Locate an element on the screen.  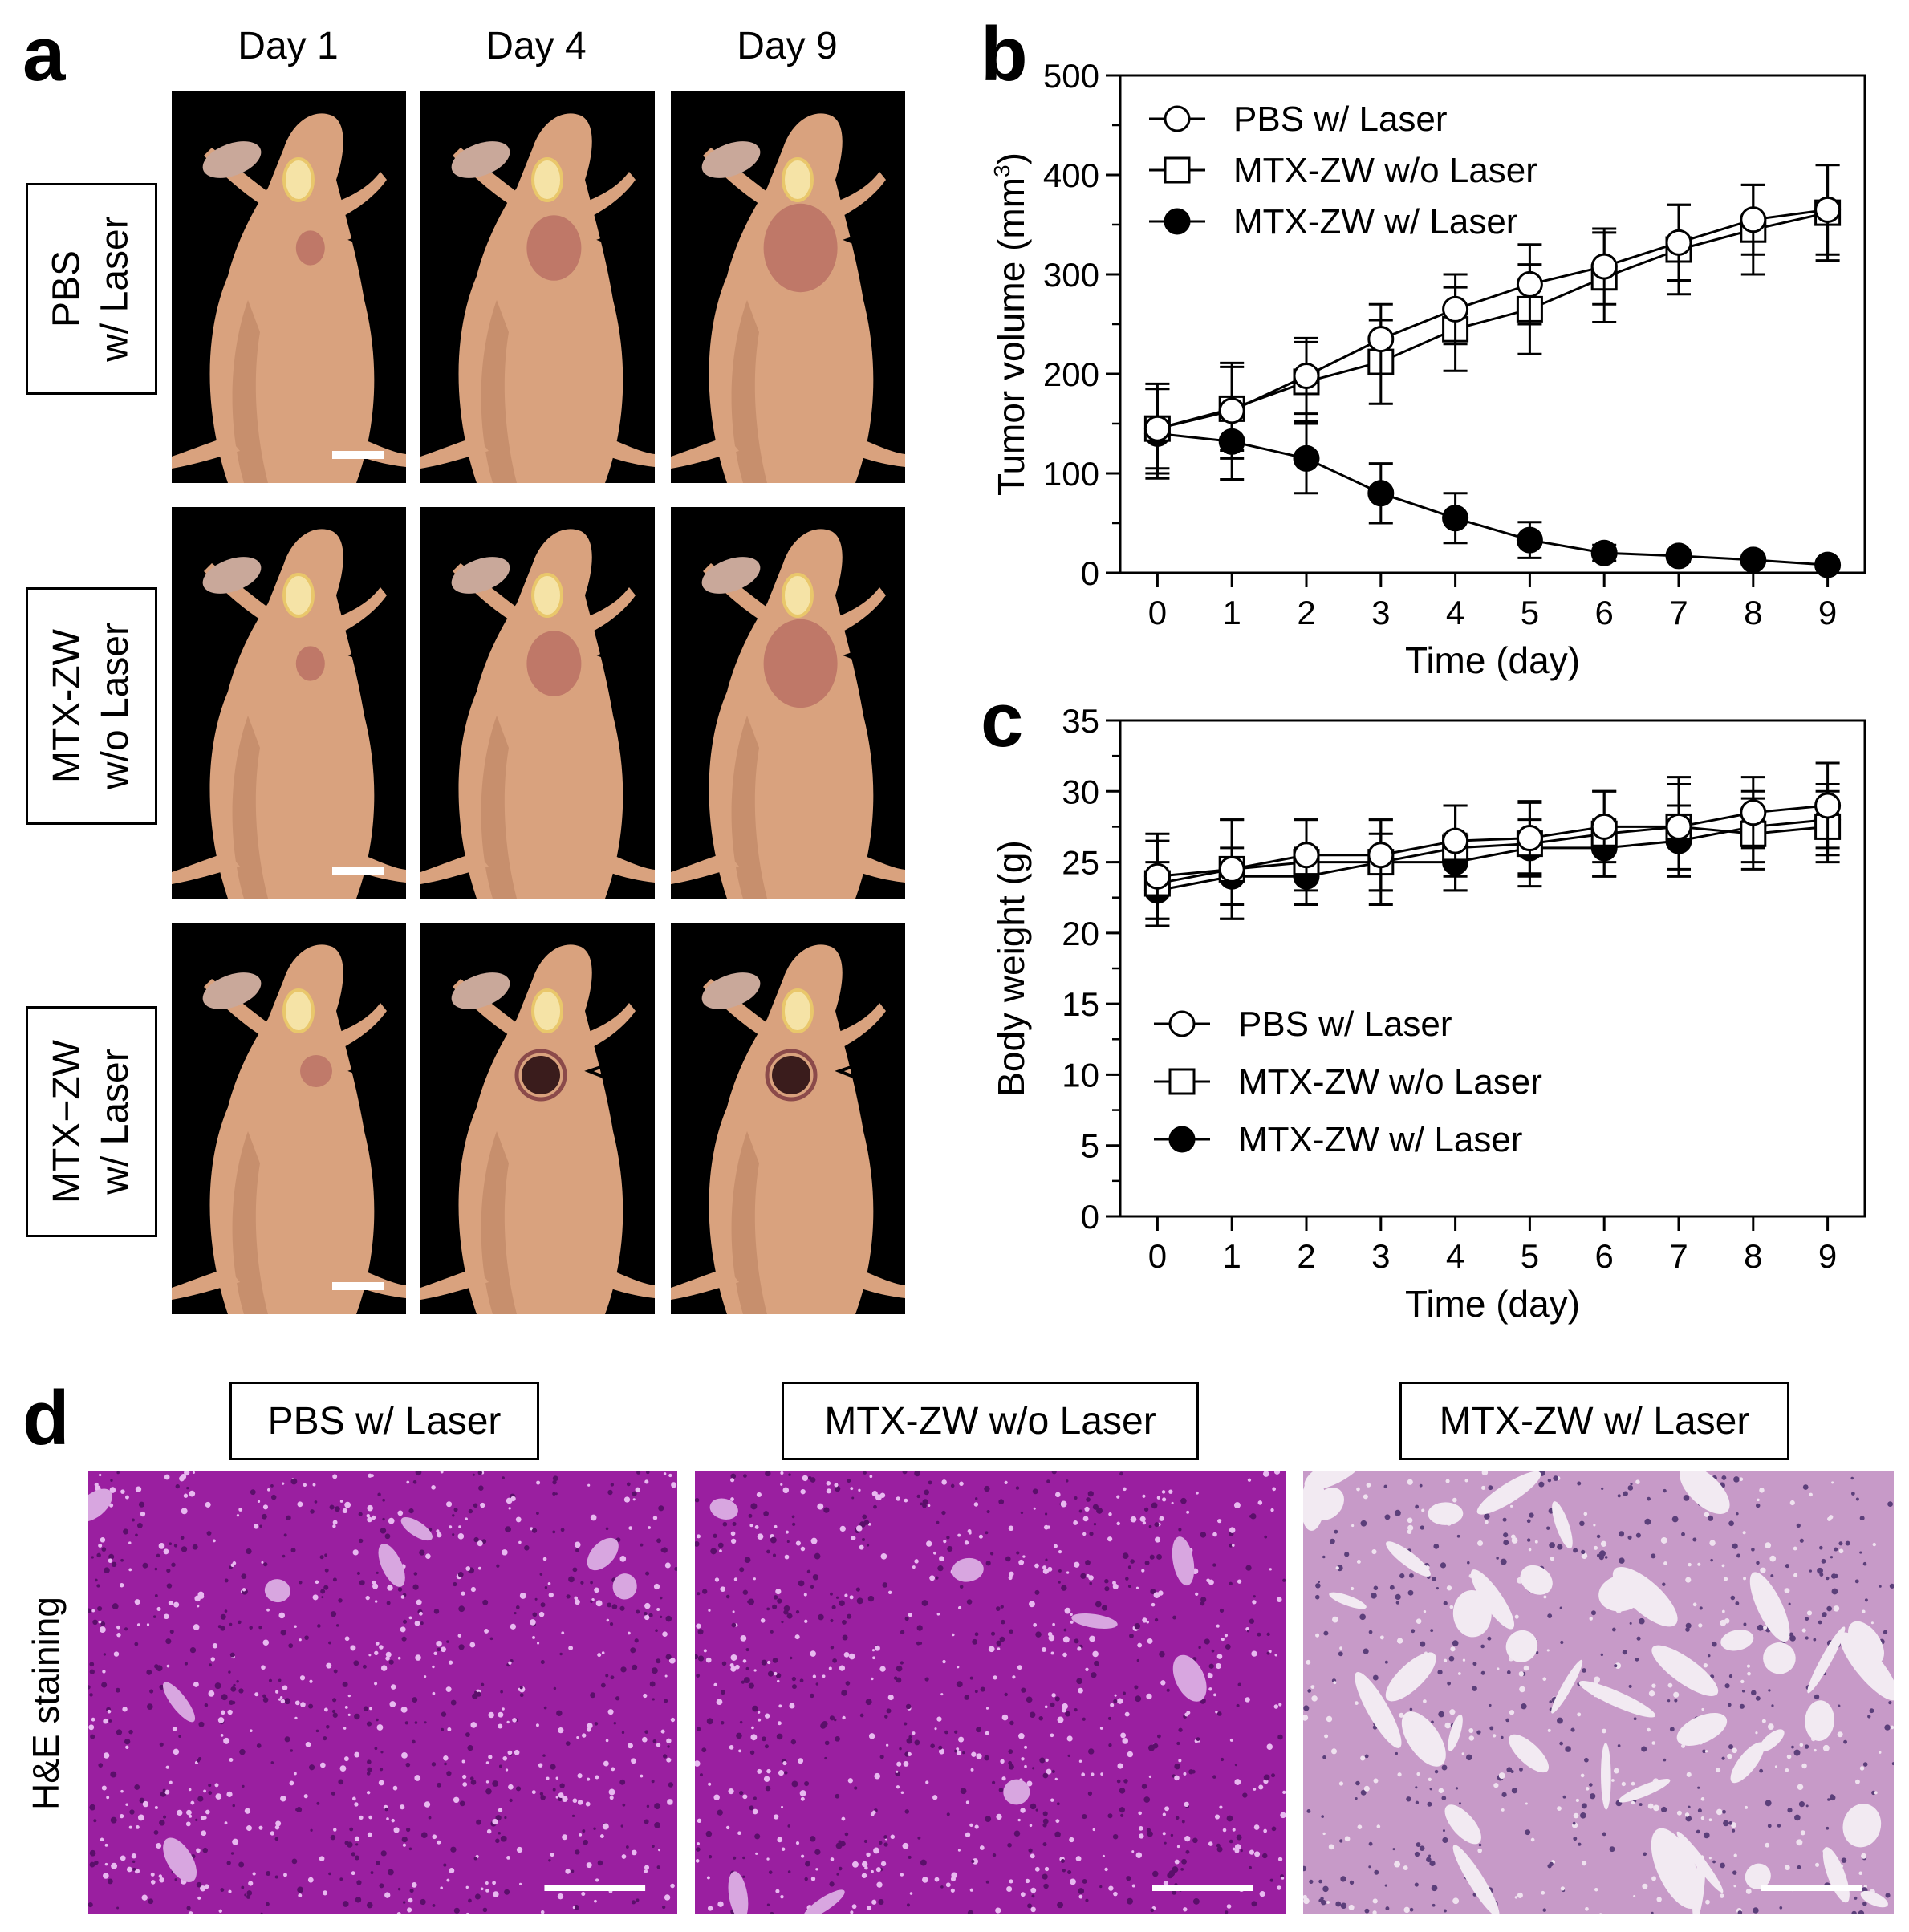
mouse-ear-tag is located at coordinates (298, 179).